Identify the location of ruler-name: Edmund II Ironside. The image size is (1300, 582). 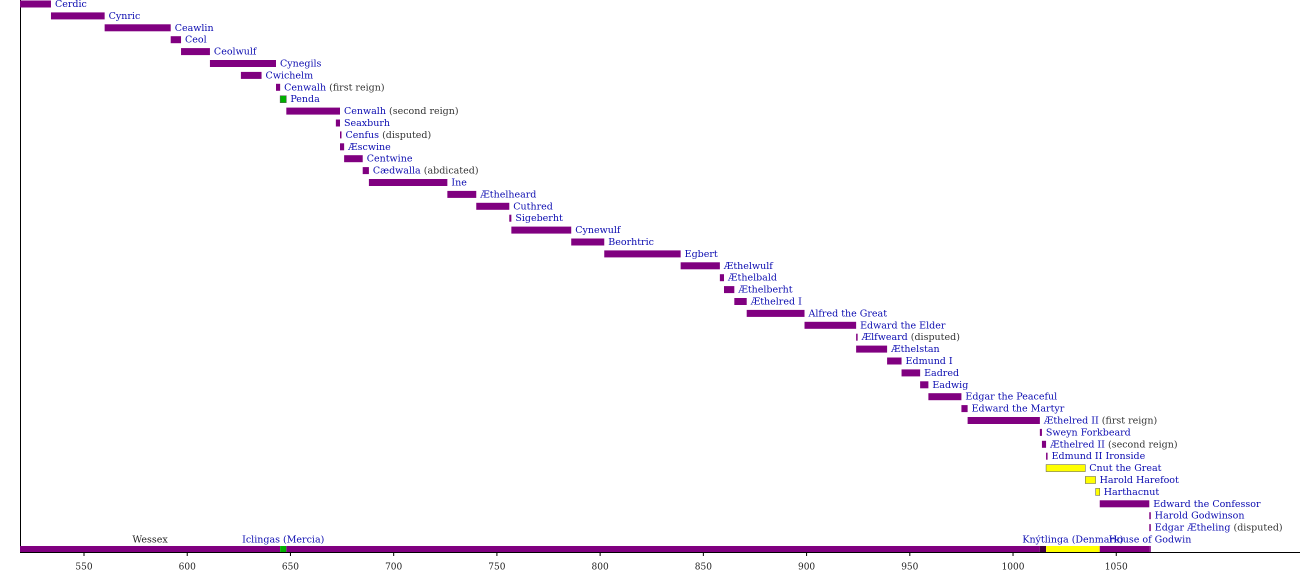
(1099, 456).